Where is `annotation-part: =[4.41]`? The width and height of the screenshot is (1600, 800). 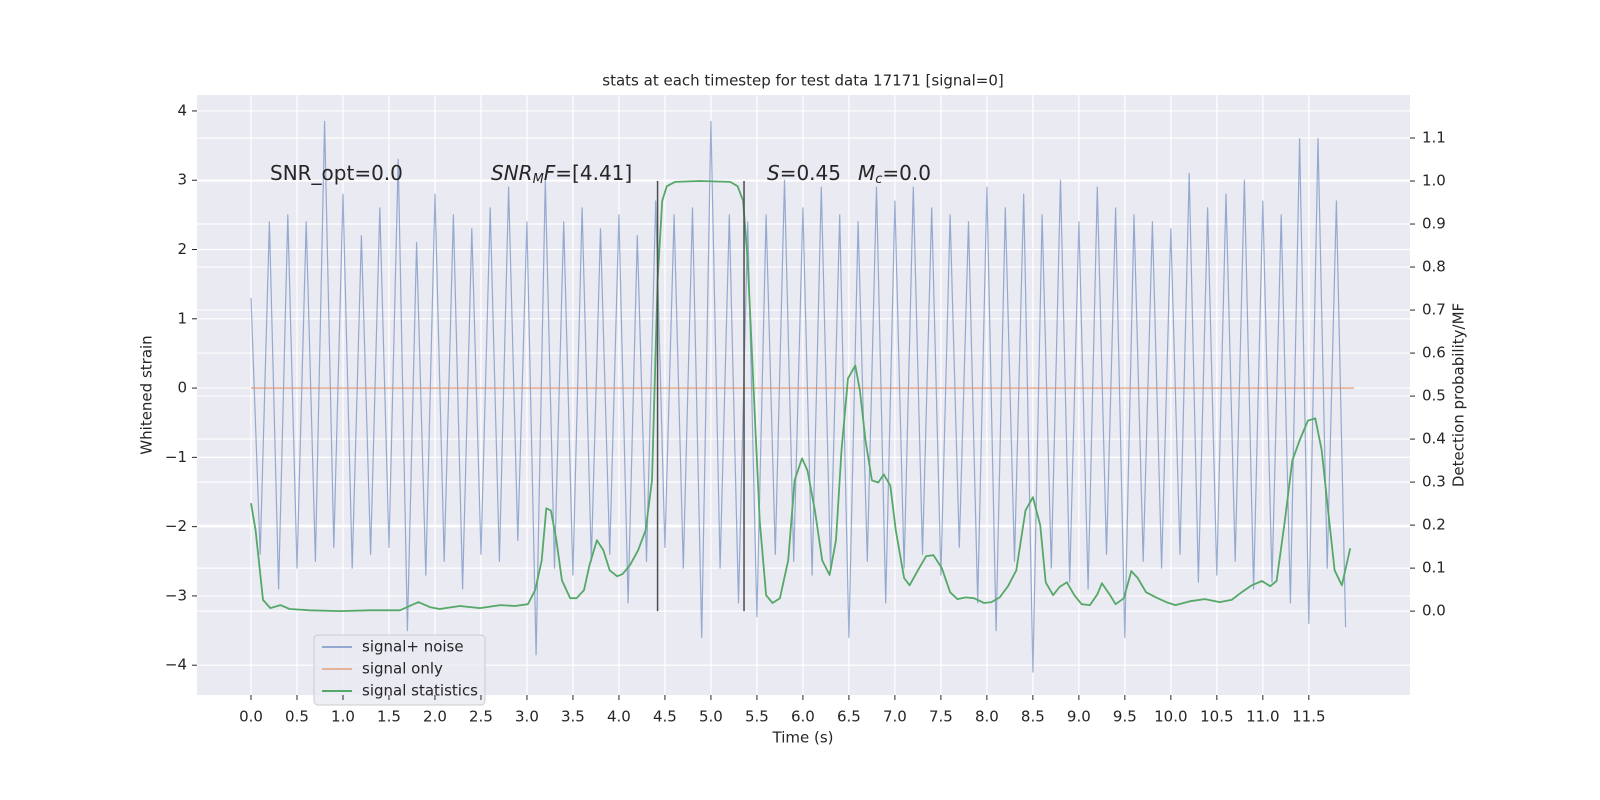 annotation-part: =[4.41] is located at coordinates (593, 173).